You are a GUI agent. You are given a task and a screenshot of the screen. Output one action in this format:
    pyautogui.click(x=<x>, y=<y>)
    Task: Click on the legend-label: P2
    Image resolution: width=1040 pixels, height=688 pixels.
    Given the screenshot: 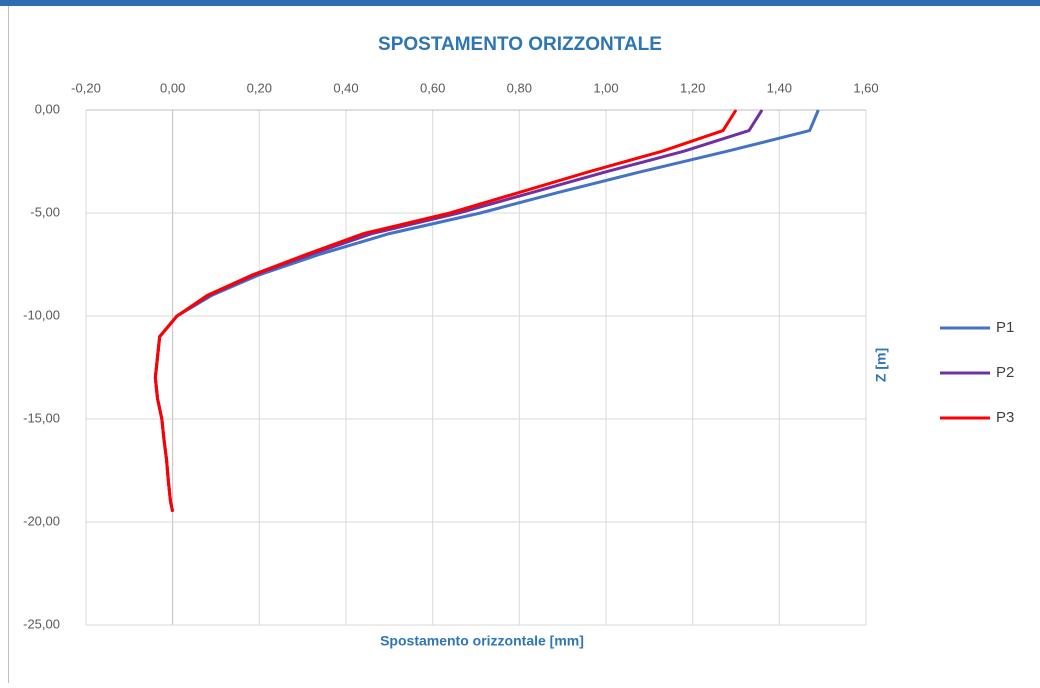 What is the action you would take?
    pyautogui.click(x=1005, y=372)
    